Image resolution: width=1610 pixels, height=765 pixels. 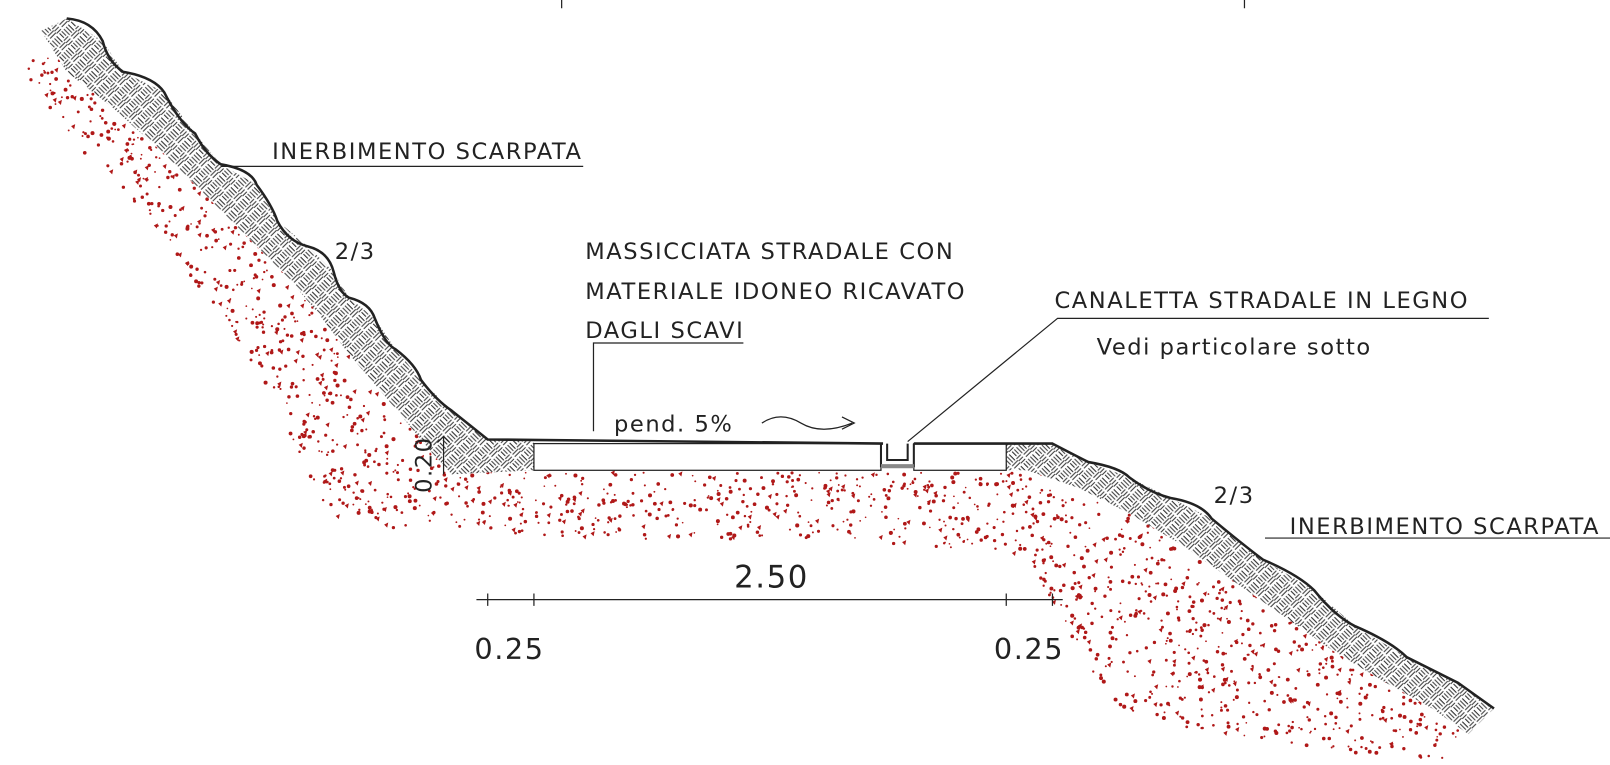 I want to click on dimension: 0.25, so click(x=1029, y=649).